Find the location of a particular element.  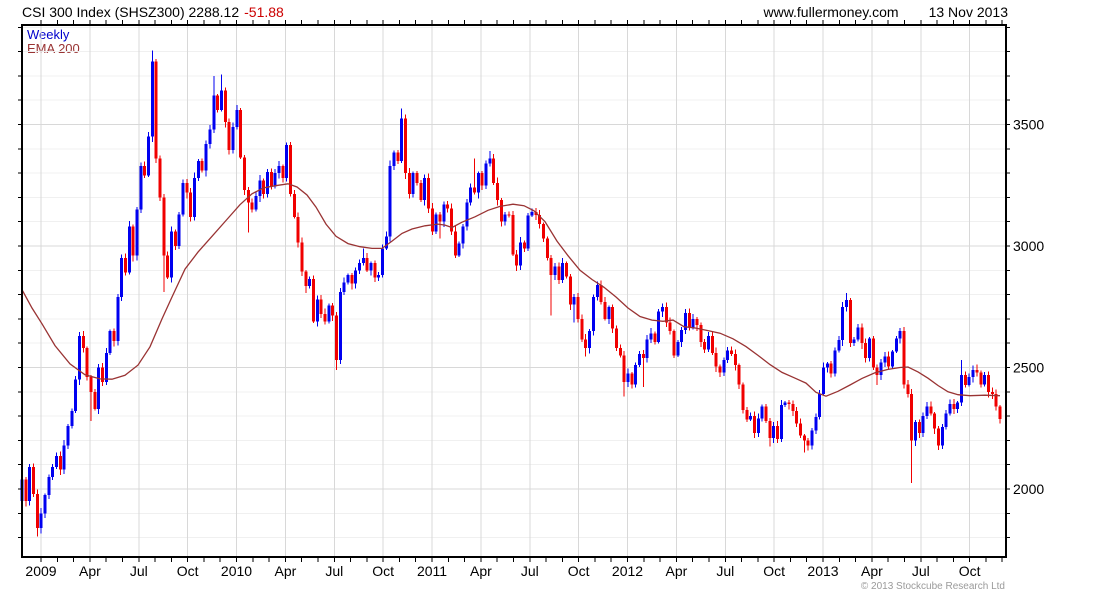

x-axis-label: 2012 is located at coordinates (627, 571).